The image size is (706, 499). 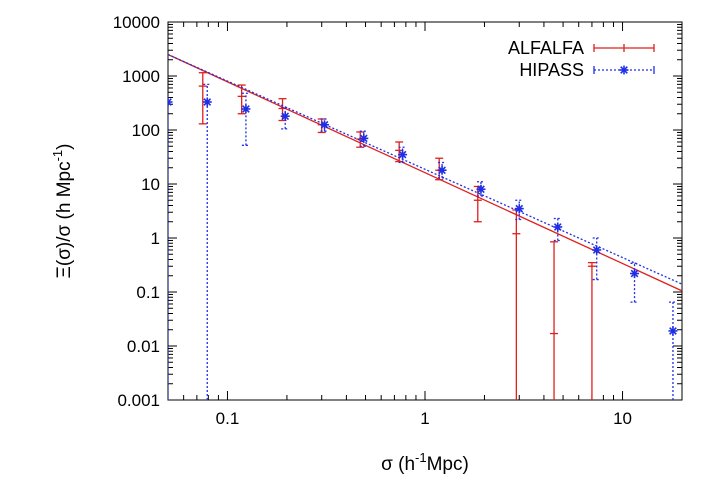 What do you see at coordinates (551, 70) in the screenshot?
I see `legend-label-hipass: HIPASS` at bounding box center [551, 70].